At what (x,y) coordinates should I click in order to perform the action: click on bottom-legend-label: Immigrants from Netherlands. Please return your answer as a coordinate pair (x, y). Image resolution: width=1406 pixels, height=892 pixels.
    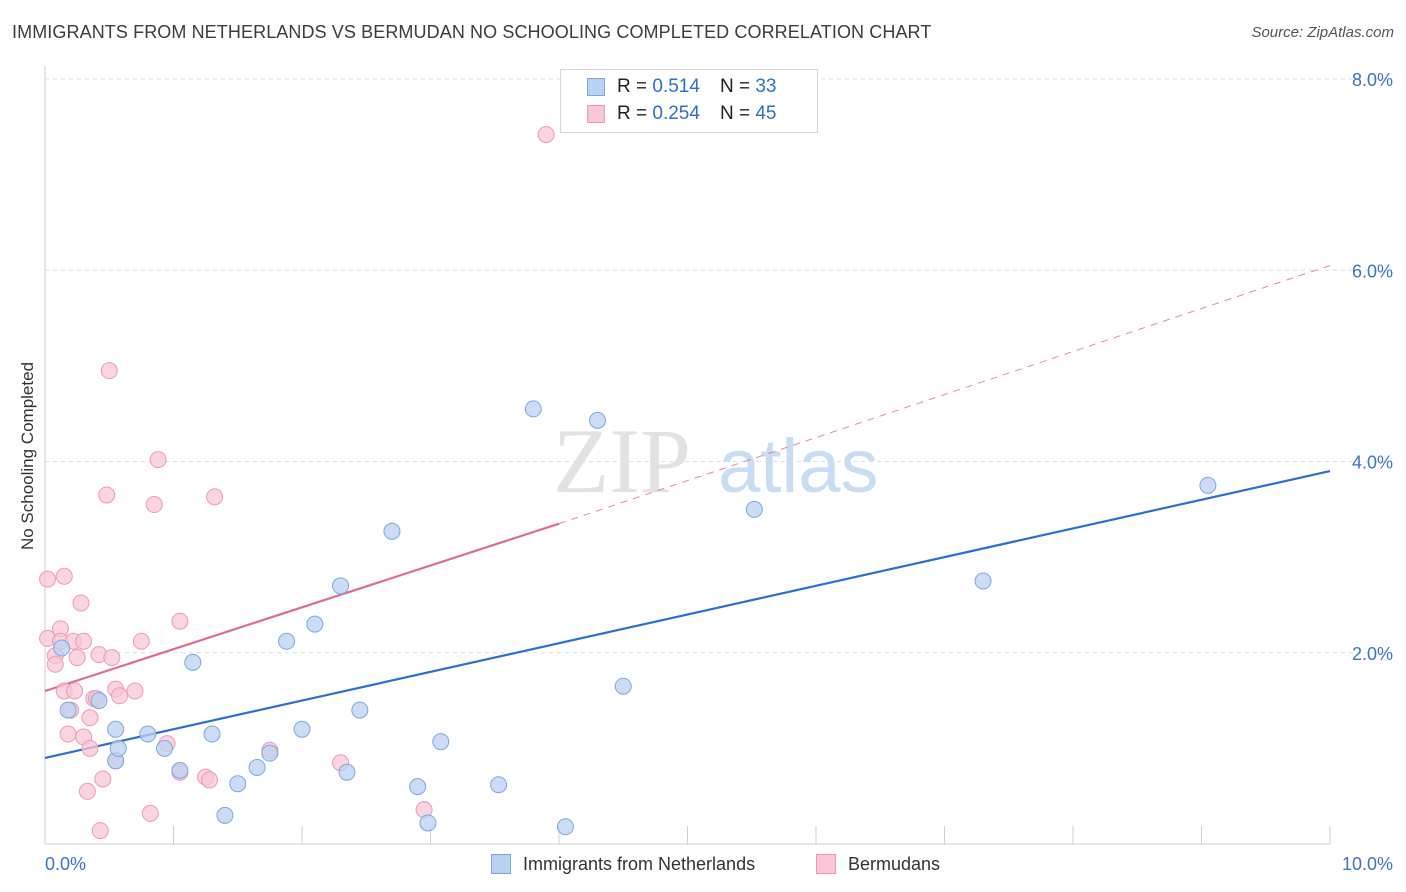
    Looking at the image, I should click on (639, 863).